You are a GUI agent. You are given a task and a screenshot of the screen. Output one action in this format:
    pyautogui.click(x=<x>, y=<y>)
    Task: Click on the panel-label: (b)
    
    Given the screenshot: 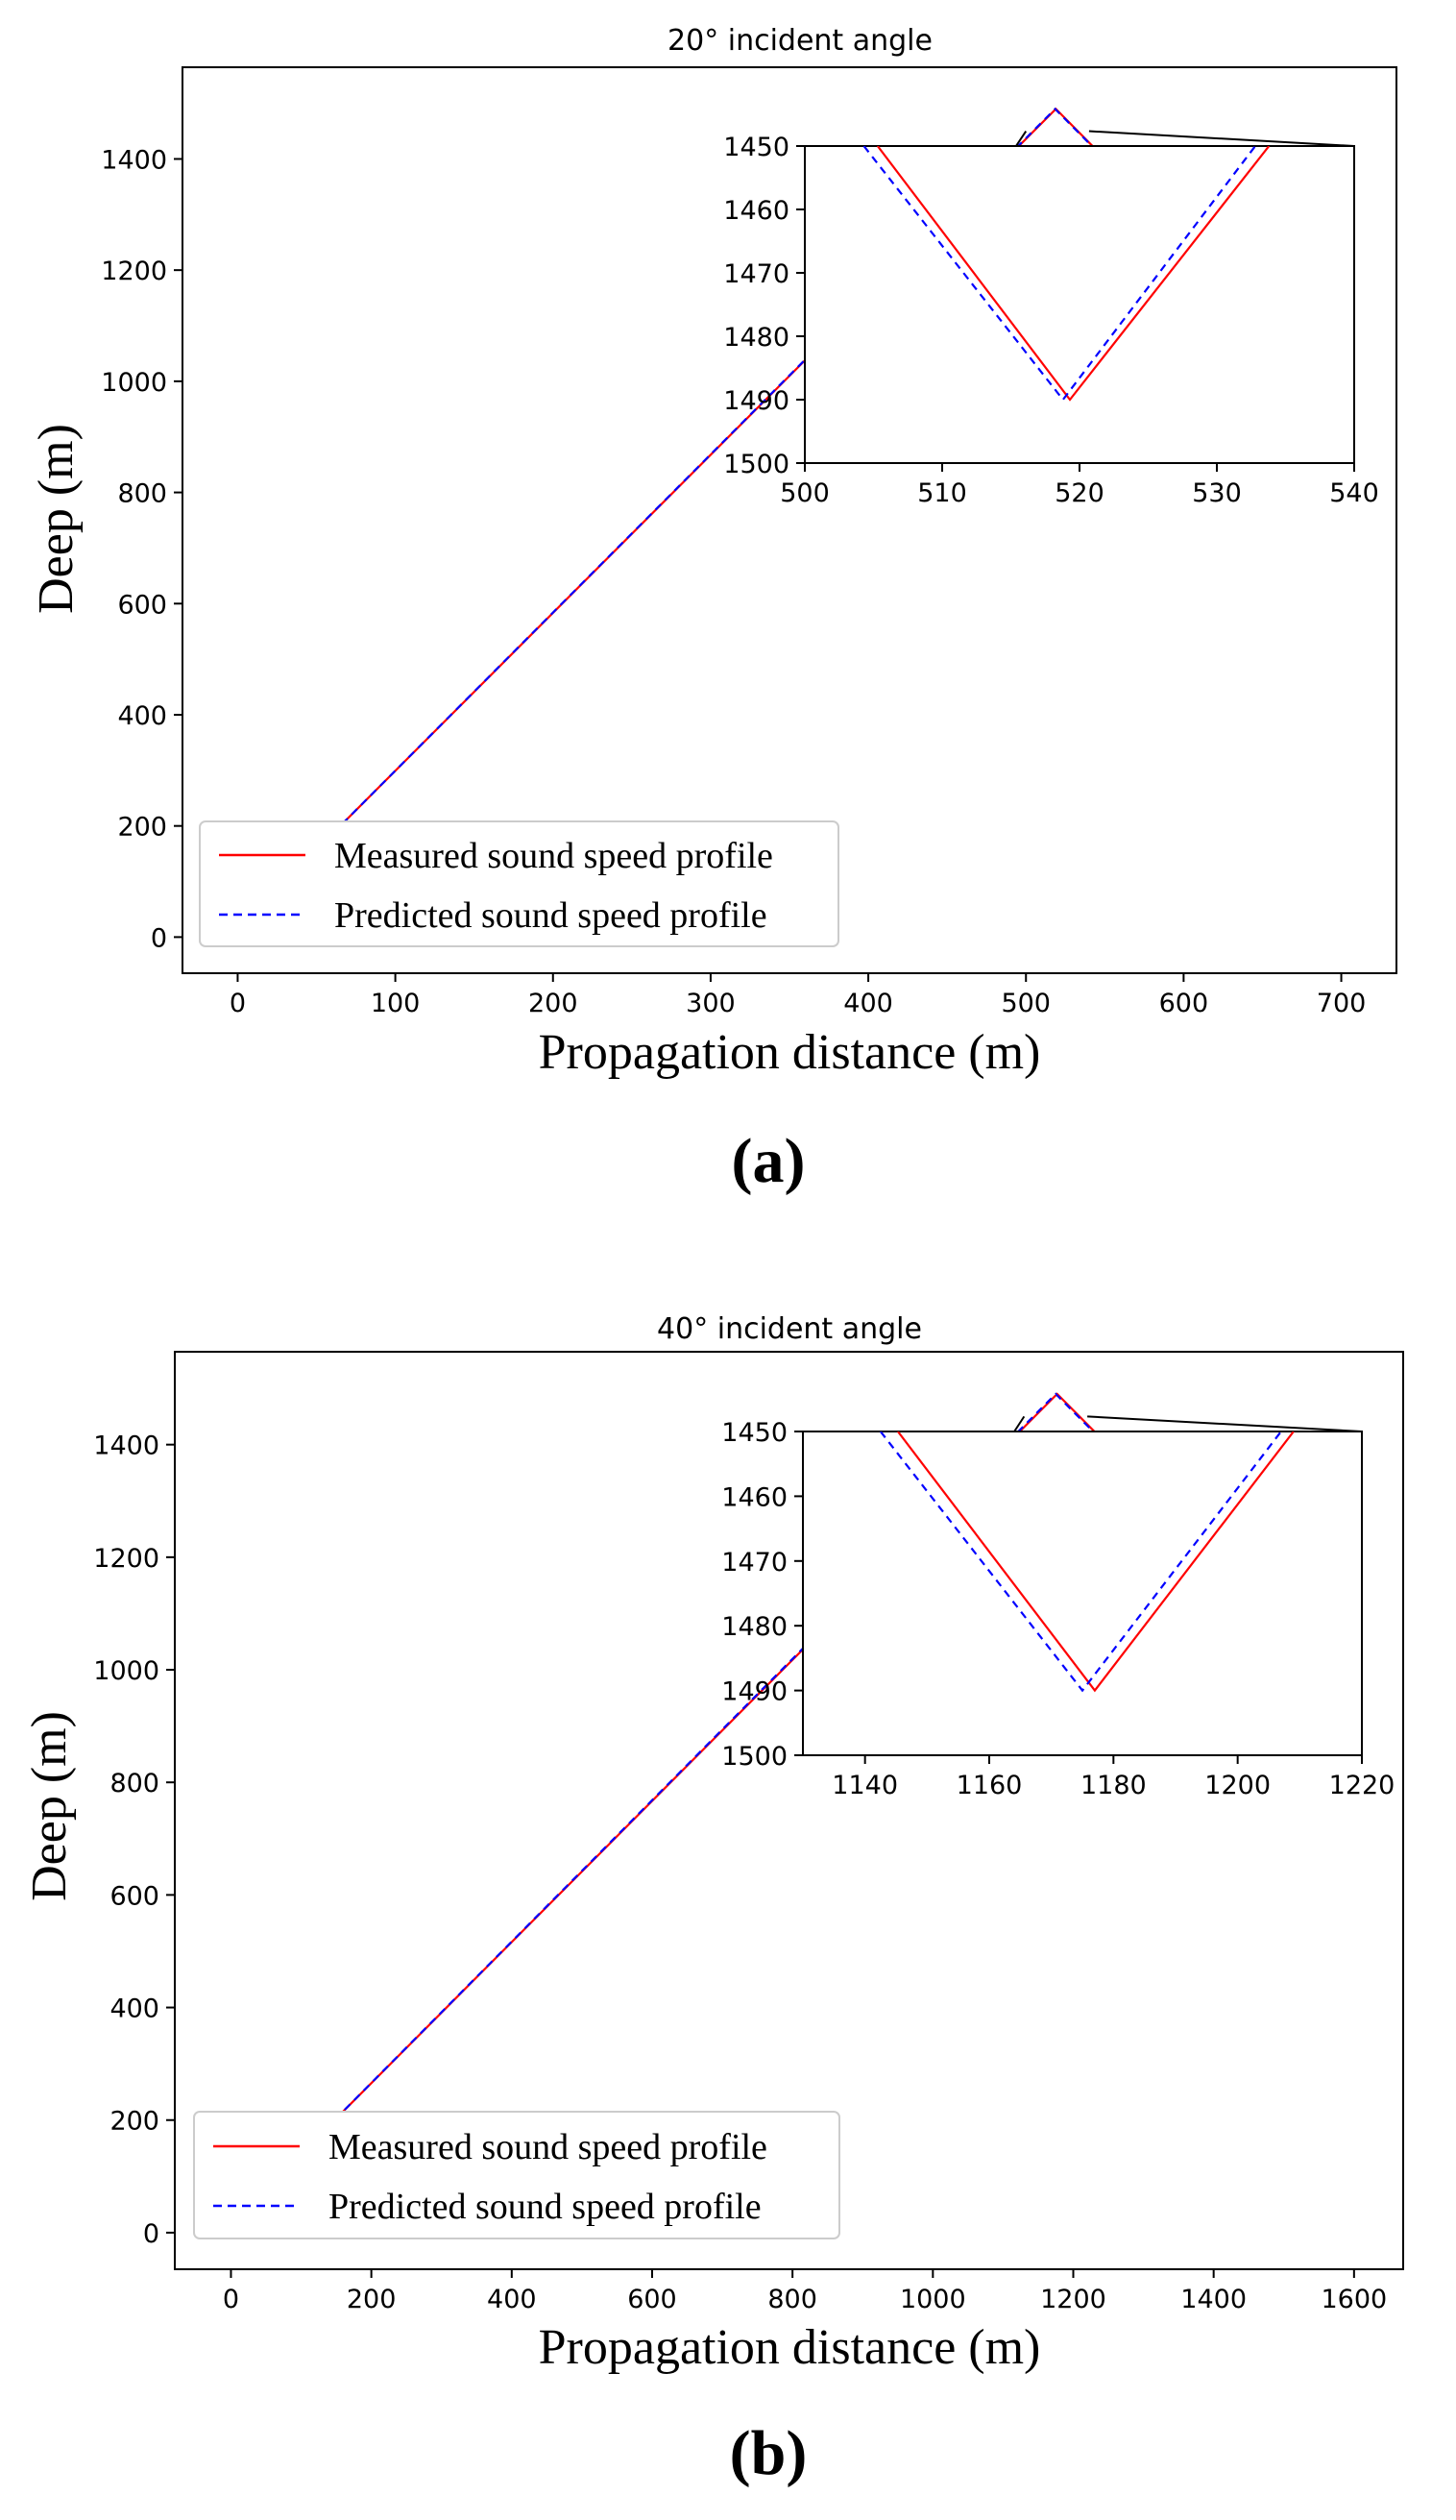 What is the action you would take?
    pyautogui.click(x=769, y=2453)
    